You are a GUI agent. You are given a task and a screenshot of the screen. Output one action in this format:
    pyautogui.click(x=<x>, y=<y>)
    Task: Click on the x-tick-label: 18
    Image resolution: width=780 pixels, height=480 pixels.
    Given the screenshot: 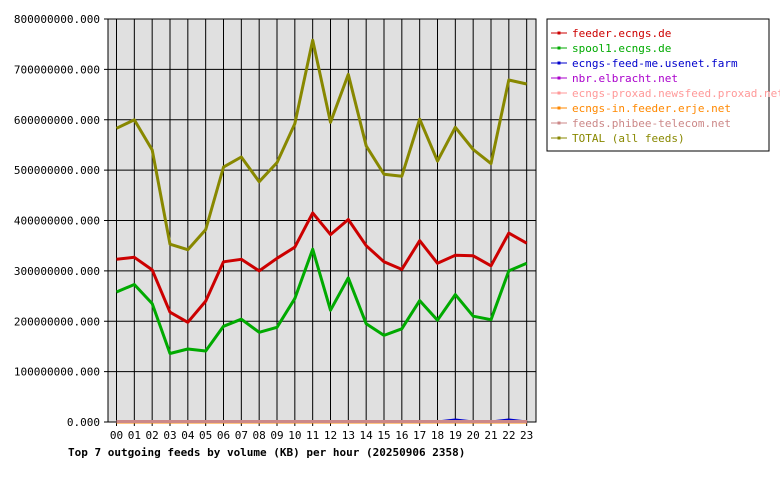 What is the action you would take?
    pyautogui.click(x=437, y=435)
    